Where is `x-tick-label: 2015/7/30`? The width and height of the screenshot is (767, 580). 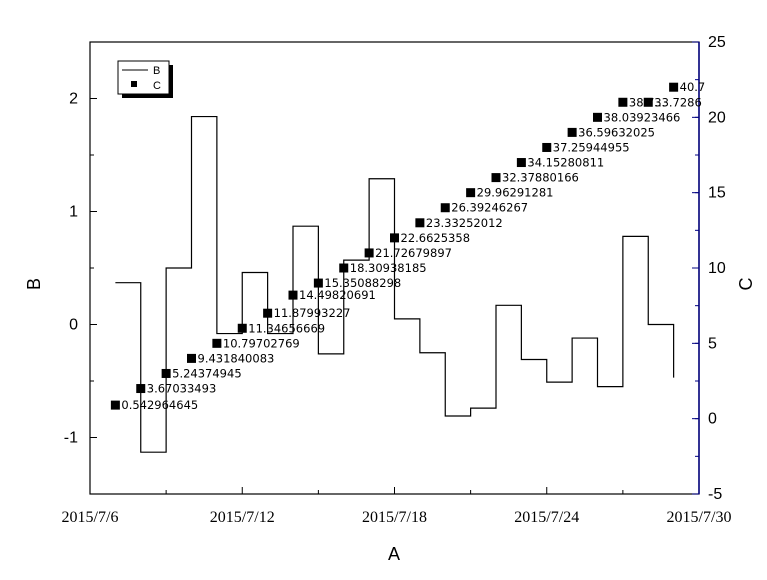
x-tick-label: 2015/7/30 is located at coordinates (699, 517).